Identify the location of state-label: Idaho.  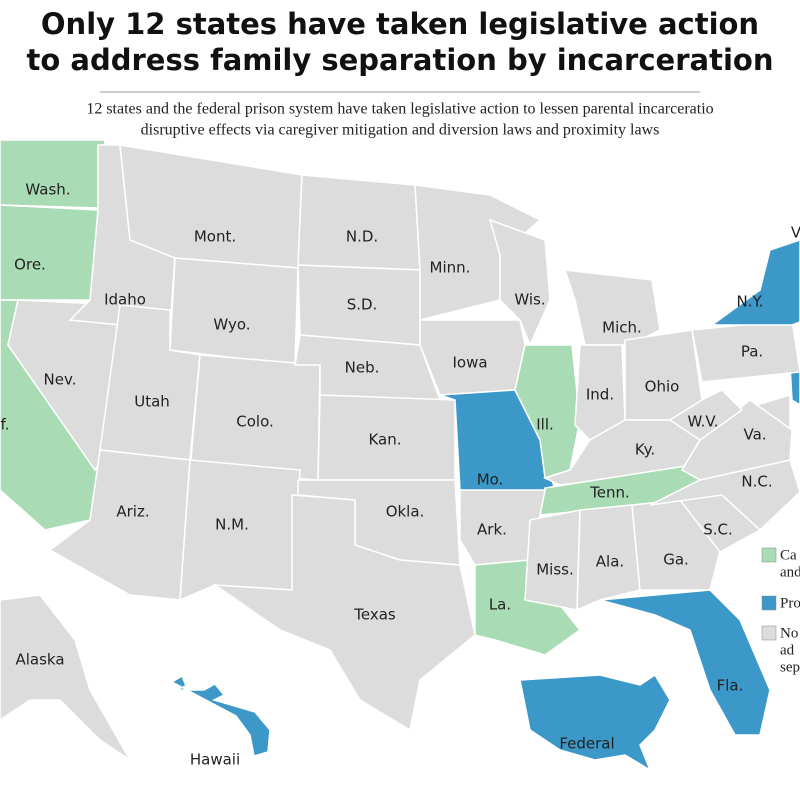
(125, 300).